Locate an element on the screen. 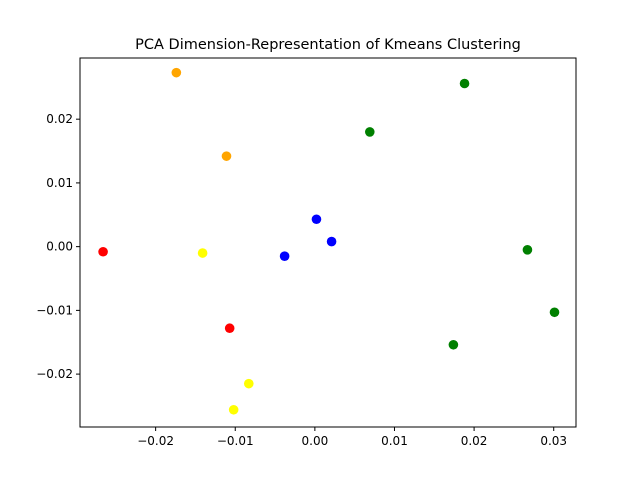 This screenshot has height=480, width=640. x-tick-label: 0.00 is located at coordinates (315, 441).